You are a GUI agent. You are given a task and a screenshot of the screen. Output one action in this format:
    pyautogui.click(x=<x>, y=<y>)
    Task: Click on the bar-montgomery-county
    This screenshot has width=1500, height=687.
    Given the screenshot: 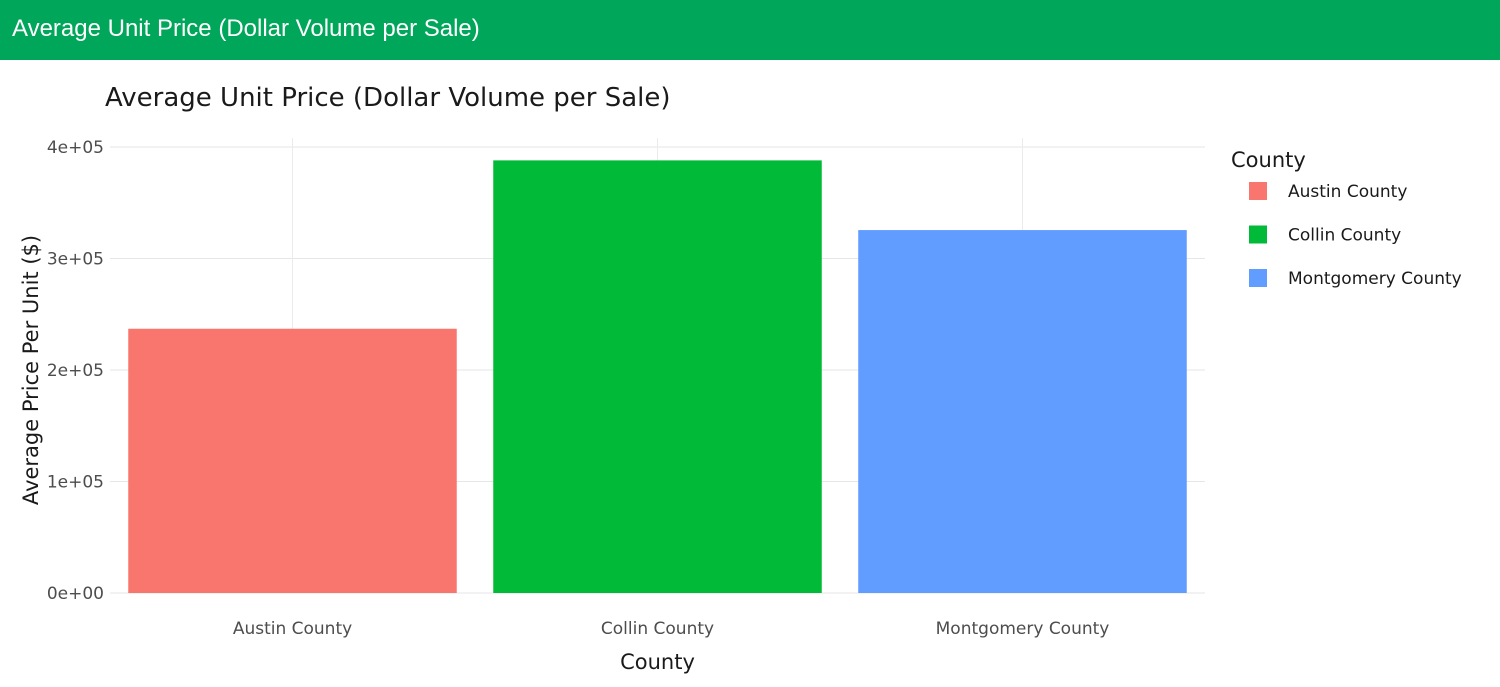 What is the action you would take?
    pyautogui.click(x=1022, y=411)
    